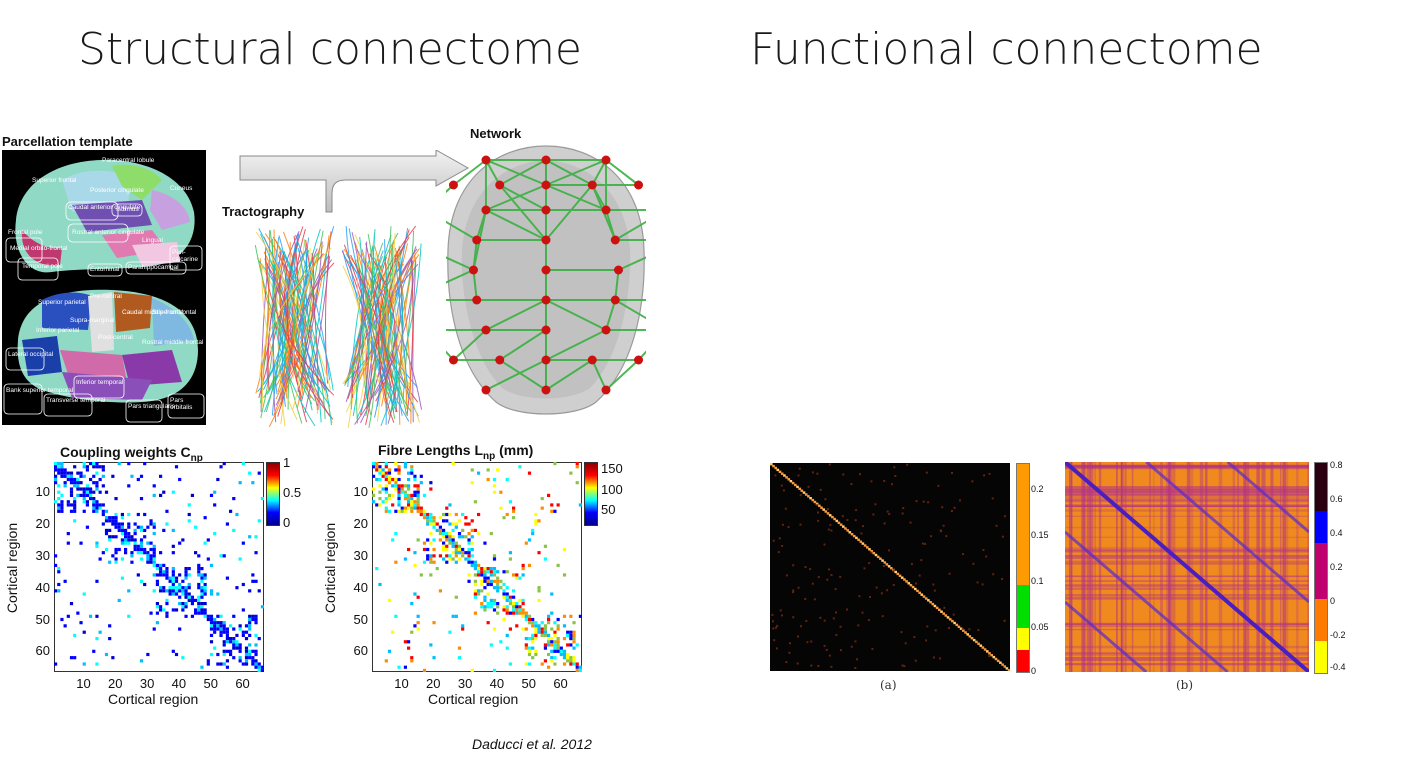 The width and height of the screenshot is (1405, 766). What do you see at coordinates (287, 462) in the screenshot?
I see `coupling-colorbar-tick: 1` at bounding box center [287, 462].